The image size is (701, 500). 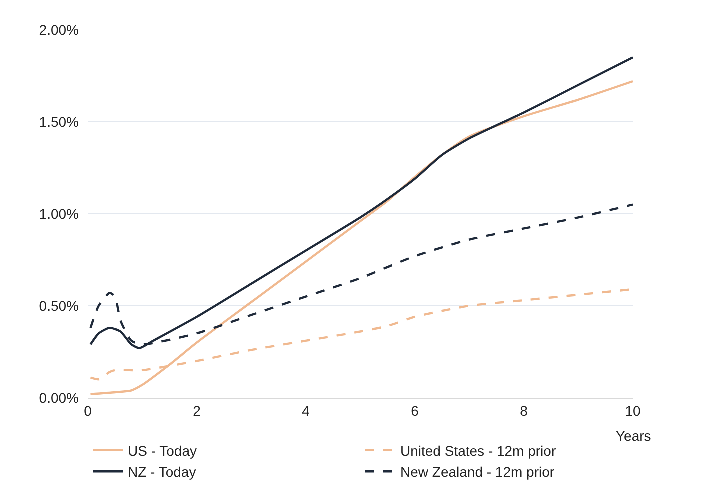 I want to click on x-tick-label: 2, so click(x=197, y=410).